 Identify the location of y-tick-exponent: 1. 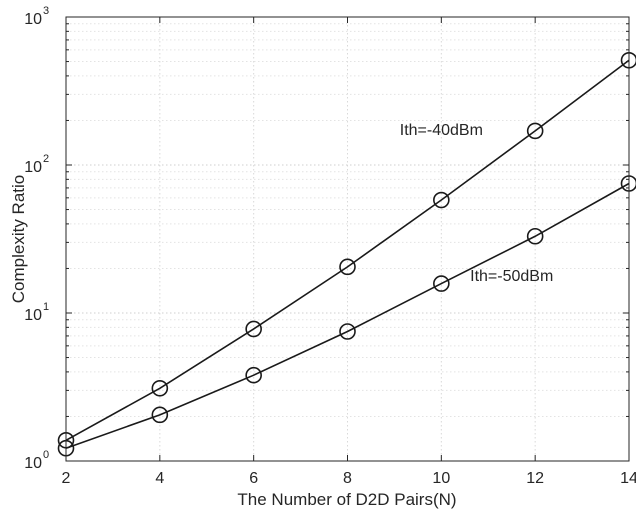
(46, 307).